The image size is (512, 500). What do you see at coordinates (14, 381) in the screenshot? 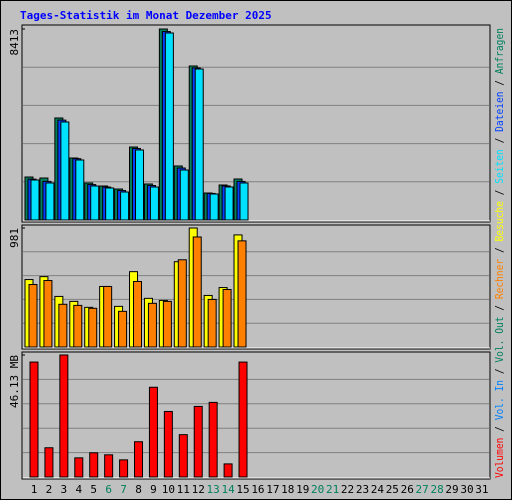
I see `y-tick-label: 46.13 MB` at bounding box center [14, 381].